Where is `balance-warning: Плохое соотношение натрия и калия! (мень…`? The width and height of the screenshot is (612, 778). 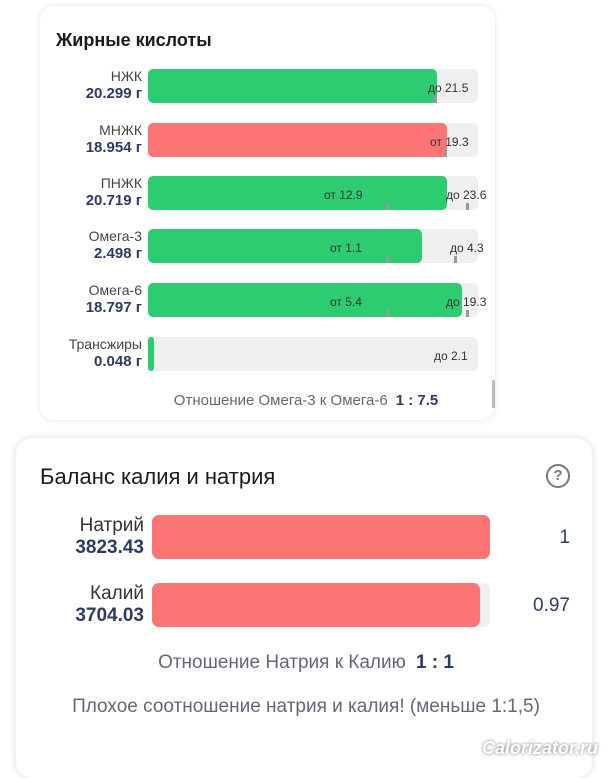
balance-warning: Плохое соотношение натрия и калия! (мень… is located at coordinates (306, 706).